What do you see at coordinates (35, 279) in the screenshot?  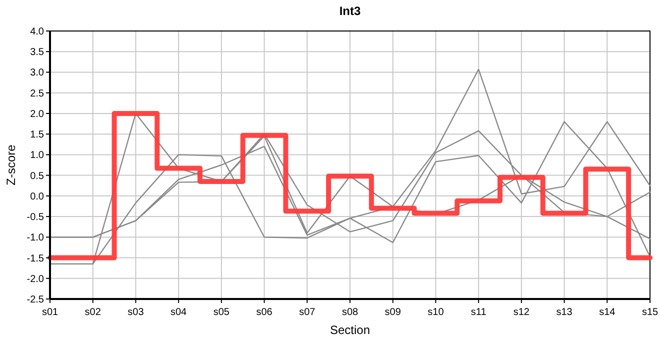 I see `y-tick-label: -2.0` at bounding box center [35, 279].